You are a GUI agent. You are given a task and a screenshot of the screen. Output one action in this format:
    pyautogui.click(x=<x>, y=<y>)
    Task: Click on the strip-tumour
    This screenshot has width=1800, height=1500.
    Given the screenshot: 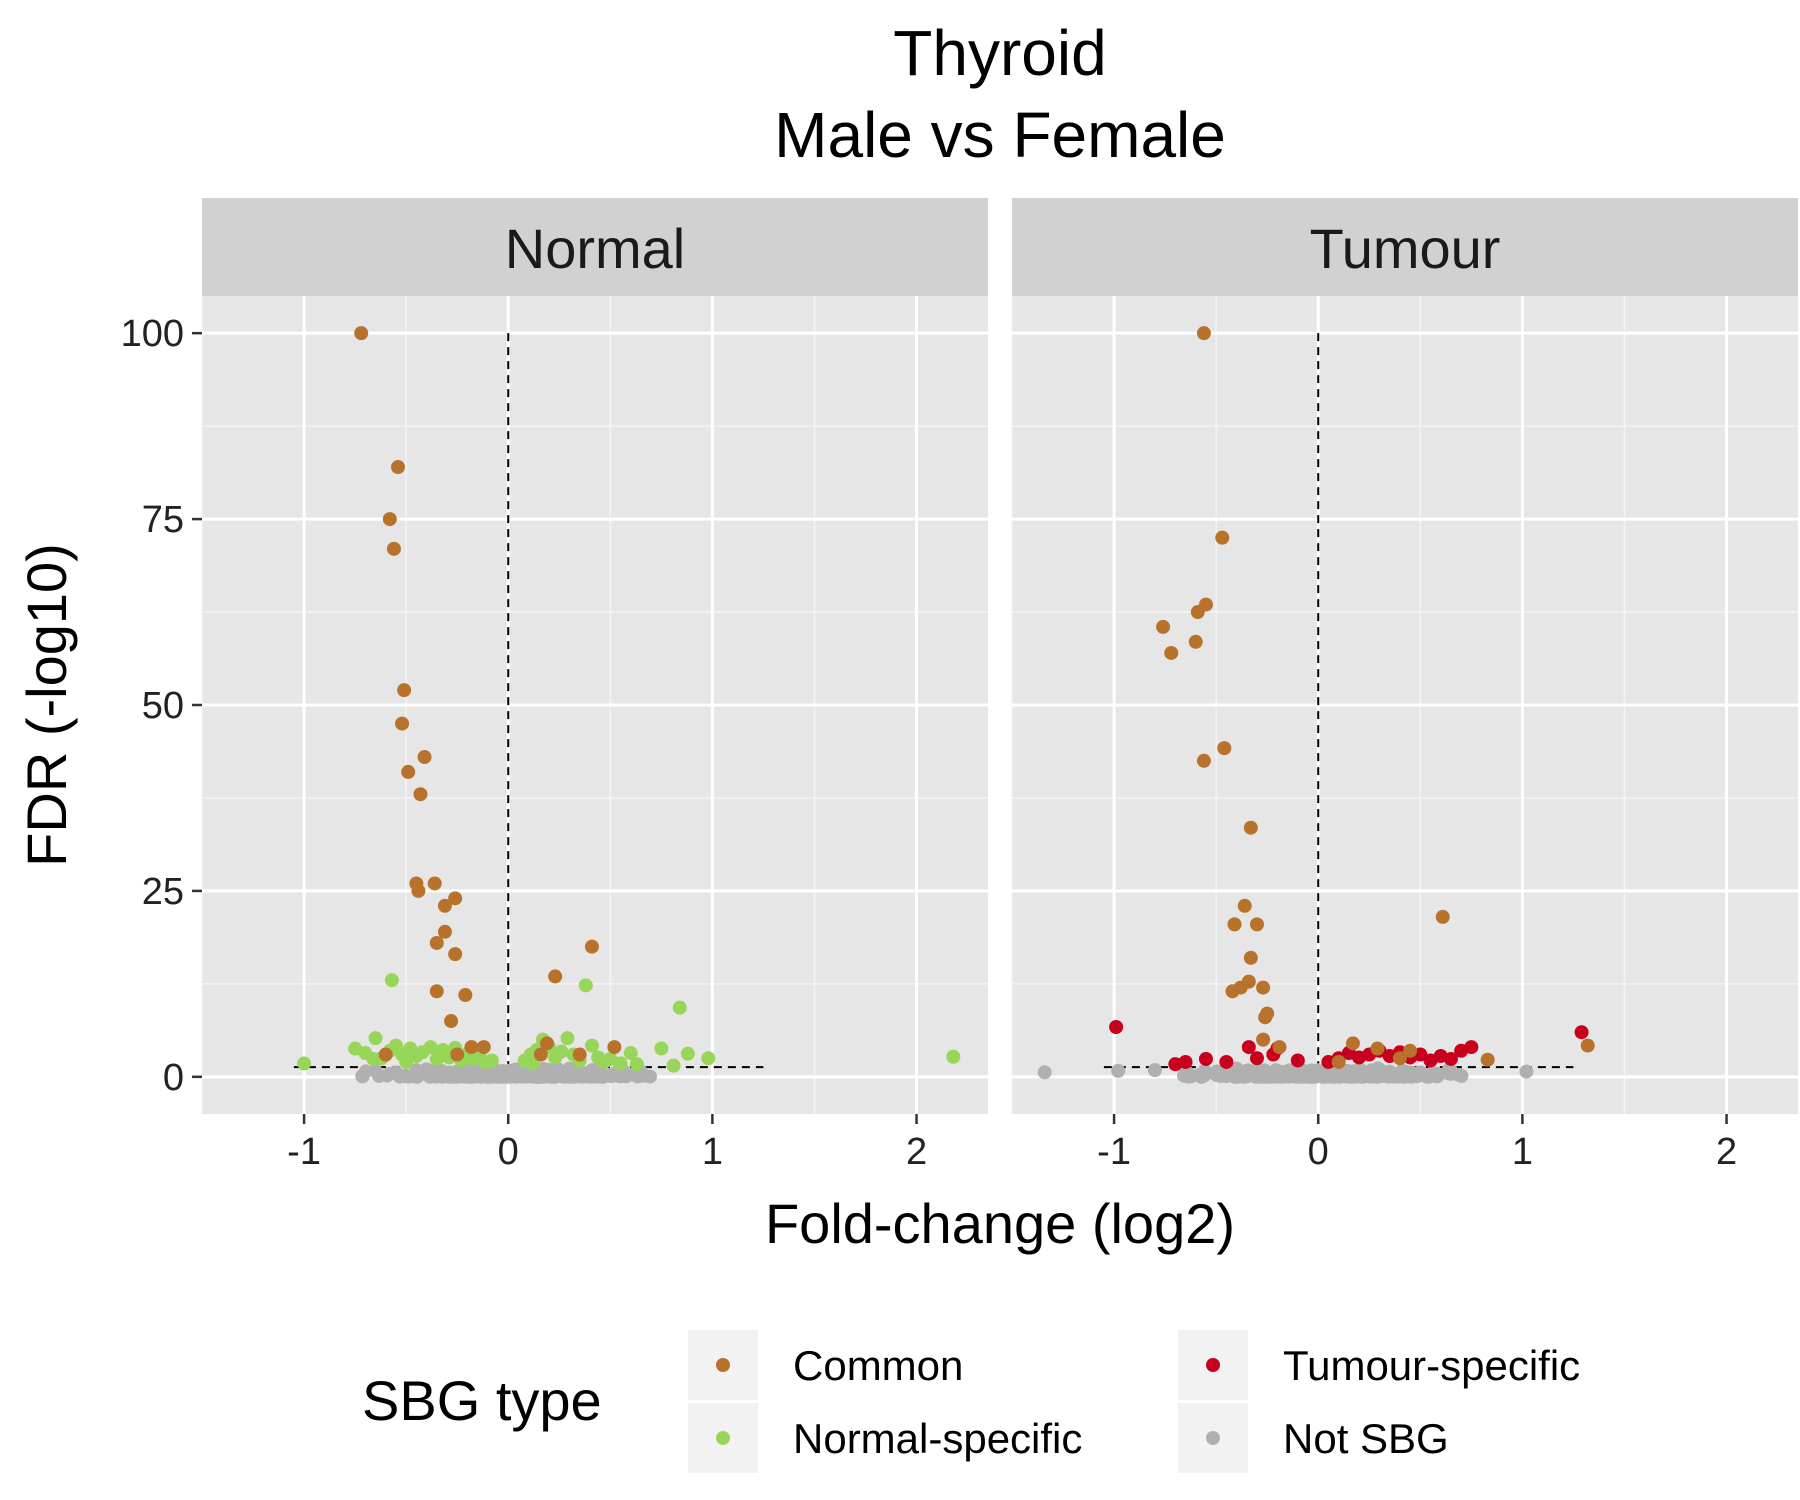 What is the action you would take?
    pyautogui.click(x=1405, y=247)
    